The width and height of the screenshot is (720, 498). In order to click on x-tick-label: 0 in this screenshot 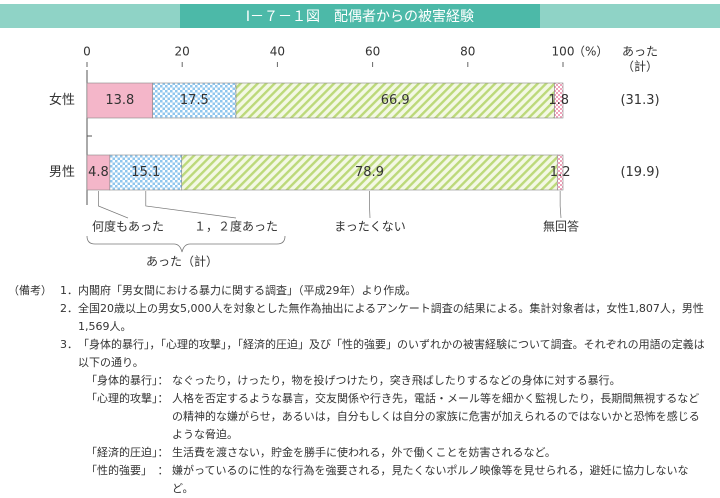, I will do `click(87, 52)`.